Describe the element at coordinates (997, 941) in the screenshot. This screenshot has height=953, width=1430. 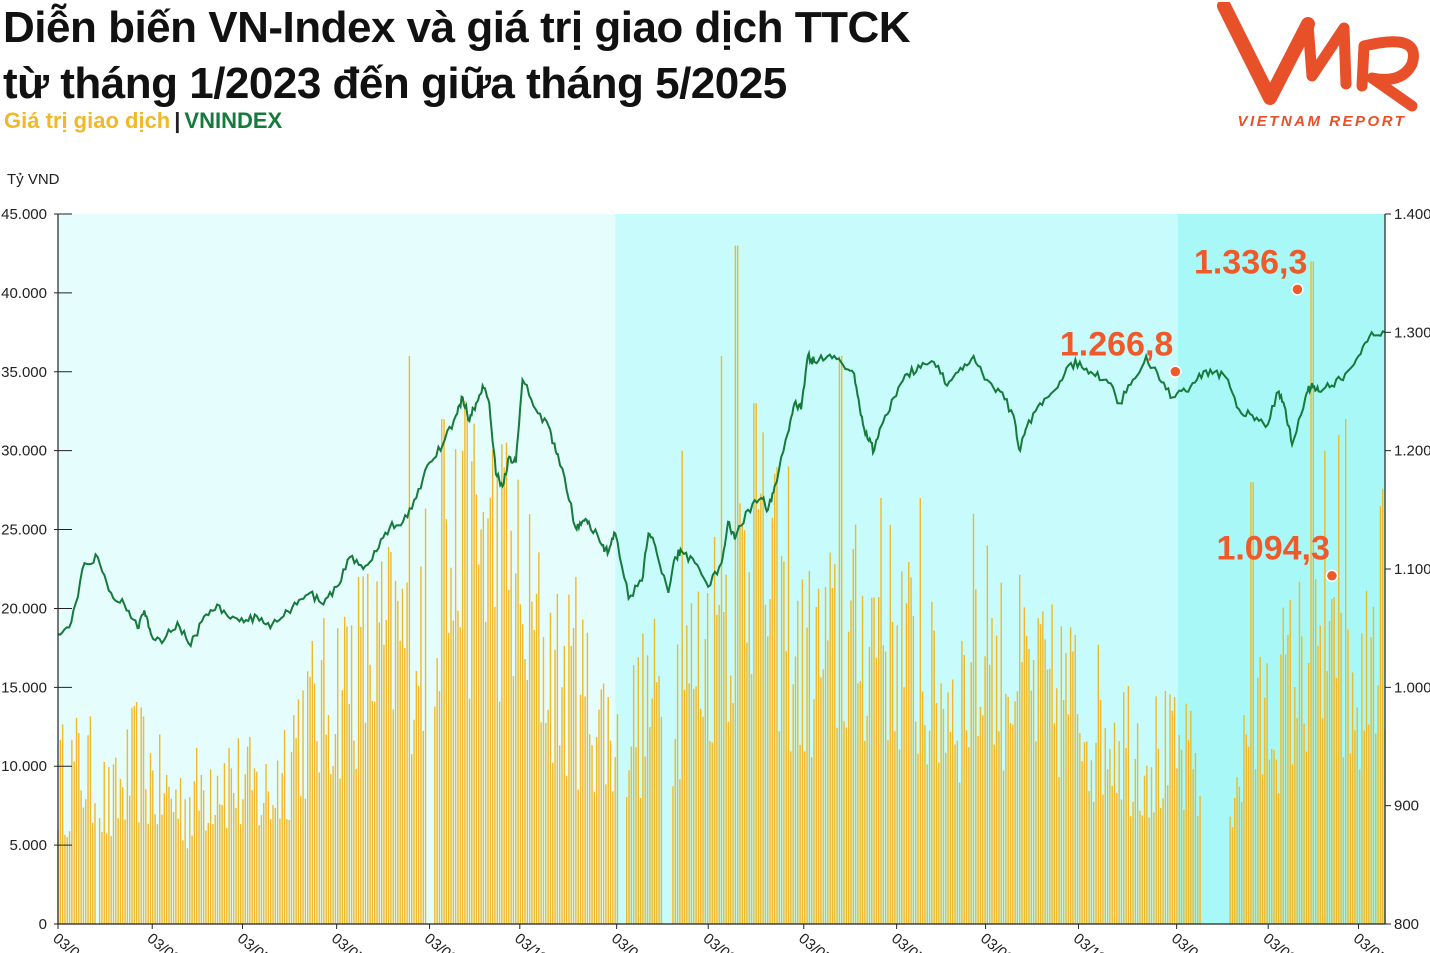
I see `x-tick-label: 03/09` at that location.